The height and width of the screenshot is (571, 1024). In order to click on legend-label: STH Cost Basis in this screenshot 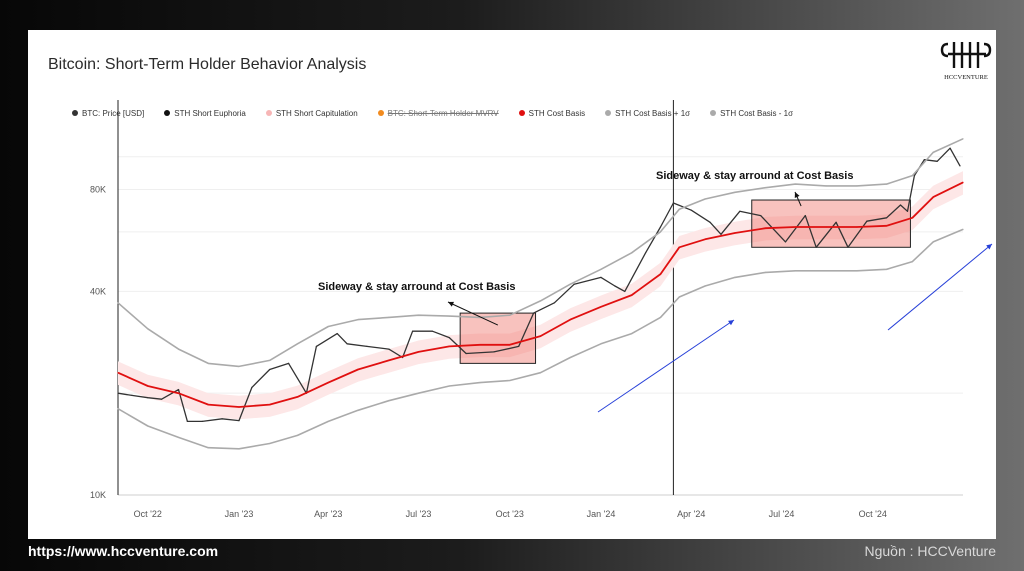, I will do `click(557, 113)`.